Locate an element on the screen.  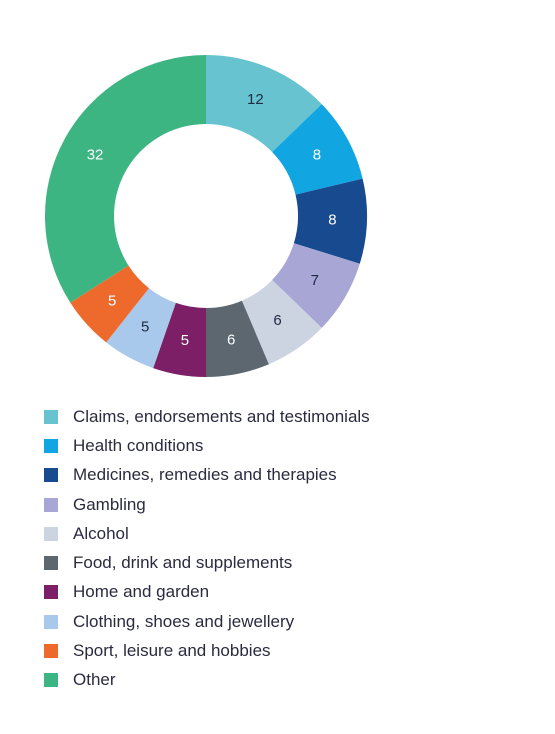
slice-value-label: 32 is located at coordinates (95, 155).